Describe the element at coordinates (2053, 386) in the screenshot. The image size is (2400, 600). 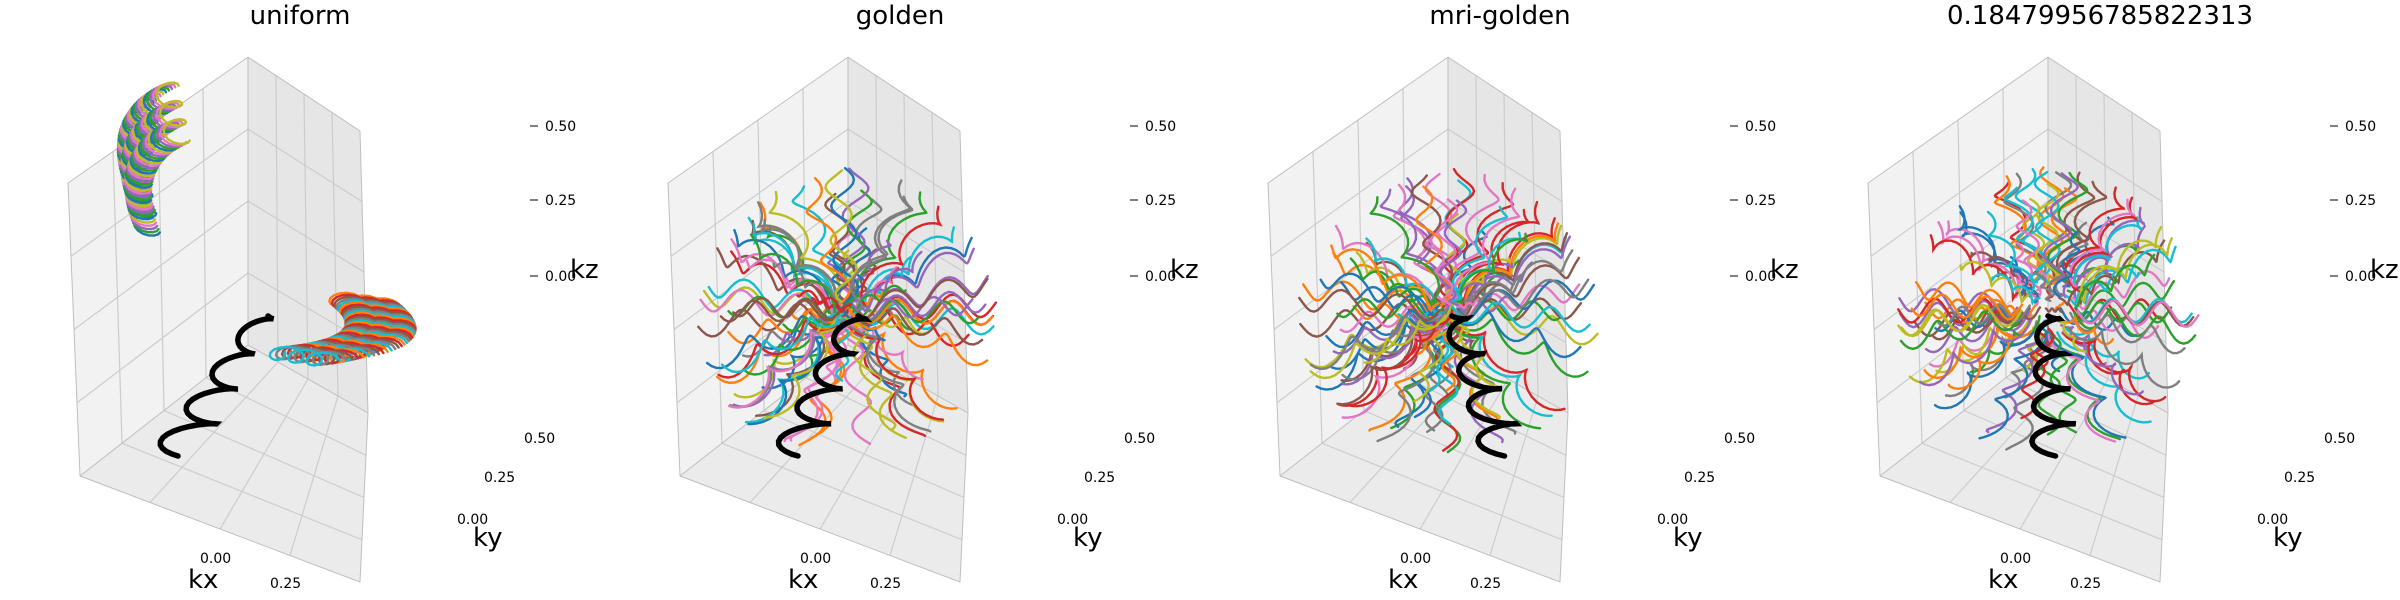
I see `highlighted-trajectory` at that location.